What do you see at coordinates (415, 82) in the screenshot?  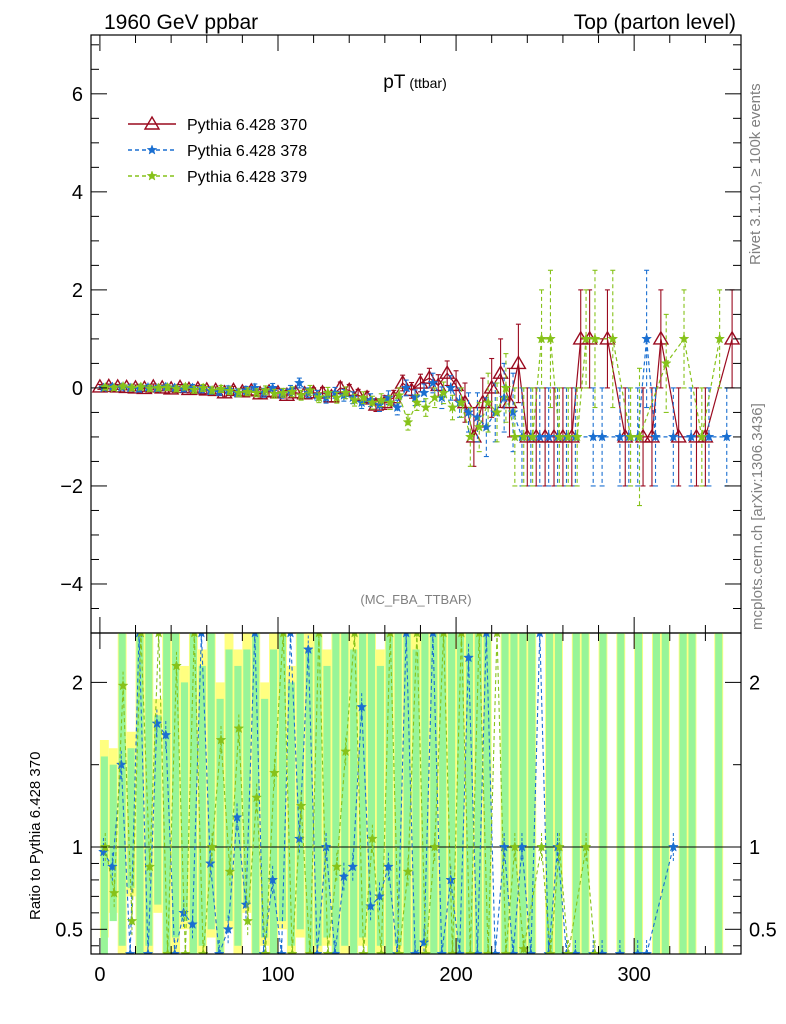 I see `plot-title: pT (ttbar)` at bounding box center [415, 82].